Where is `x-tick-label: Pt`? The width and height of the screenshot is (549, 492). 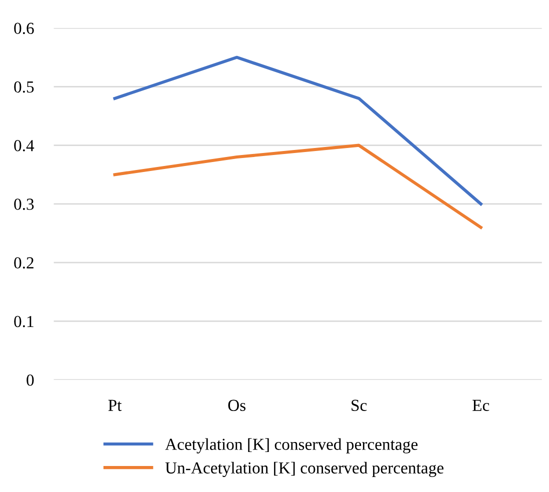
x-tick-label: Pt is located at coordinates (115, 405).